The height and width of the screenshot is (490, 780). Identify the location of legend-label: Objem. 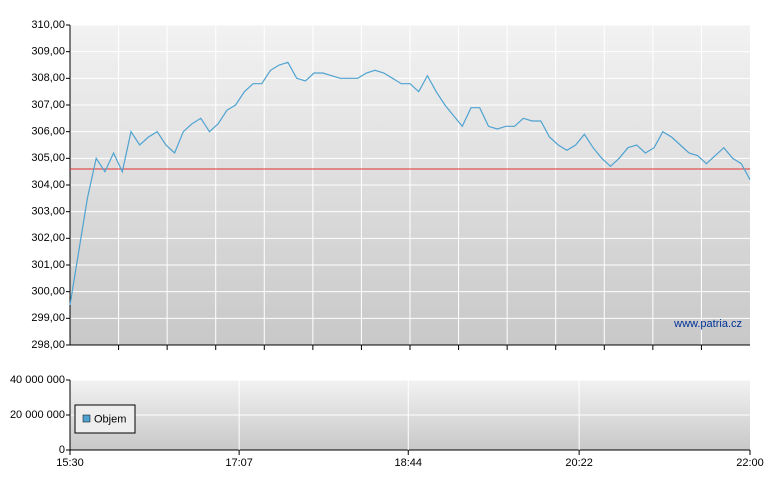
(110, 419).